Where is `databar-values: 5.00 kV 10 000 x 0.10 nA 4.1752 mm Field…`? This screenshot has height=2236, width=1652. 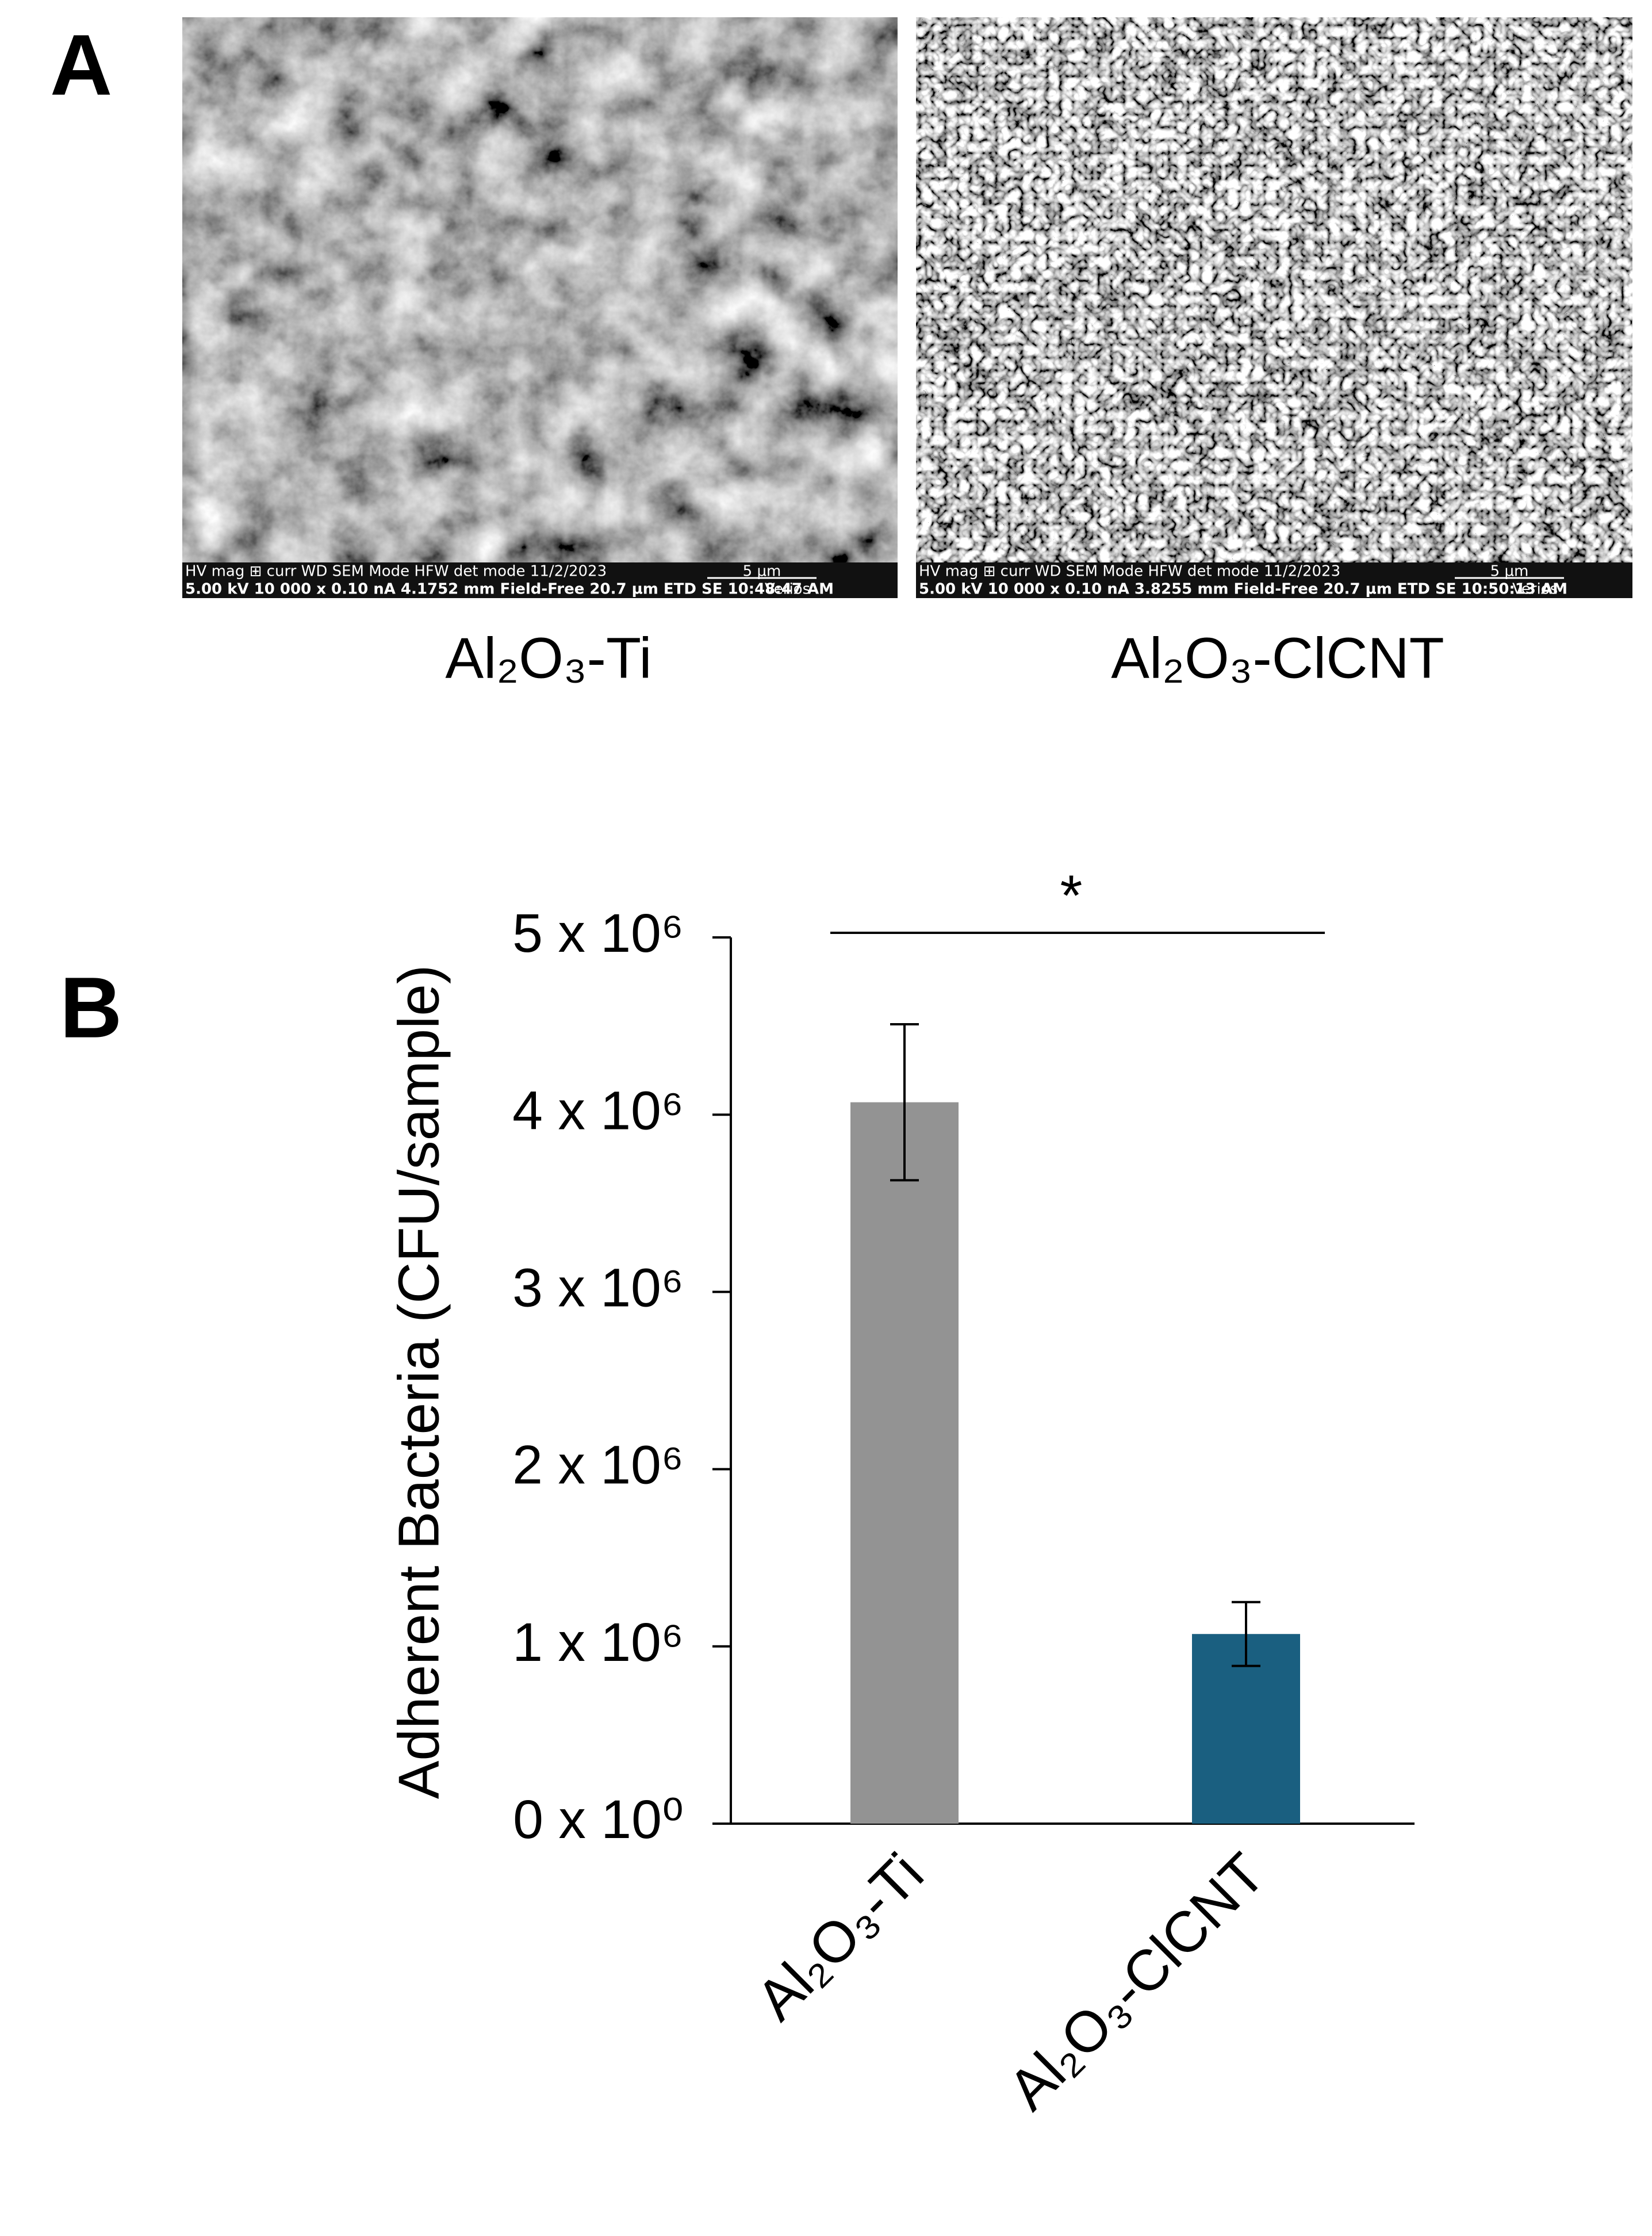
databar-values: 5.00 kV 10 000 x 0.10 nA 4.1752 mm Field… is located at coordinates (509, 589).